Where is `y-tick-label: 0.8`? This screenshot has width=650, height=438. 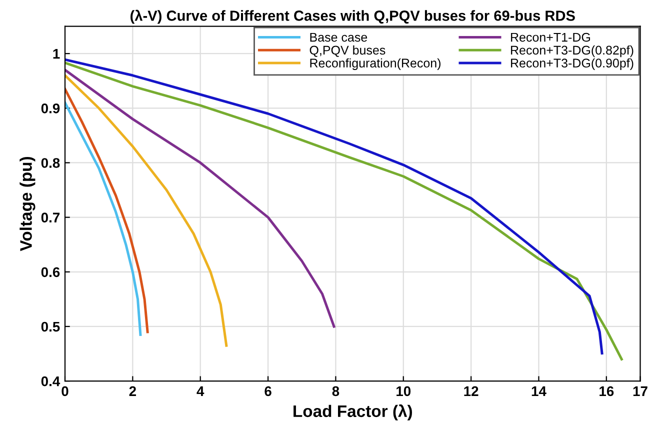 y-tick-label: 0.8 is located at coordinates (50, 163).